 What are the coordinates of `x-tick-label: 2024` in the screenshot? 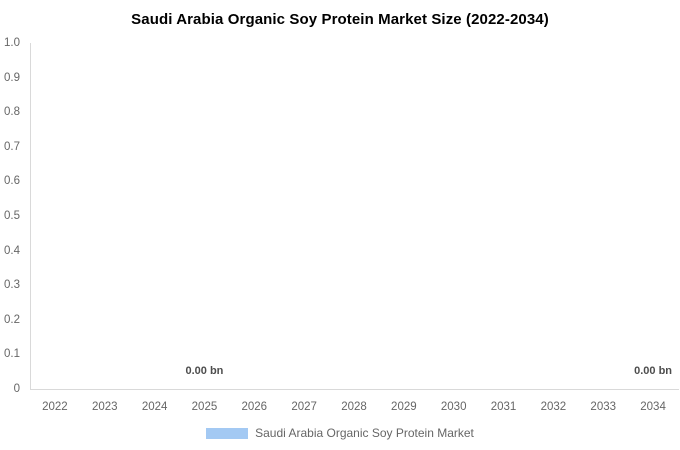 It's located at (154, 407).